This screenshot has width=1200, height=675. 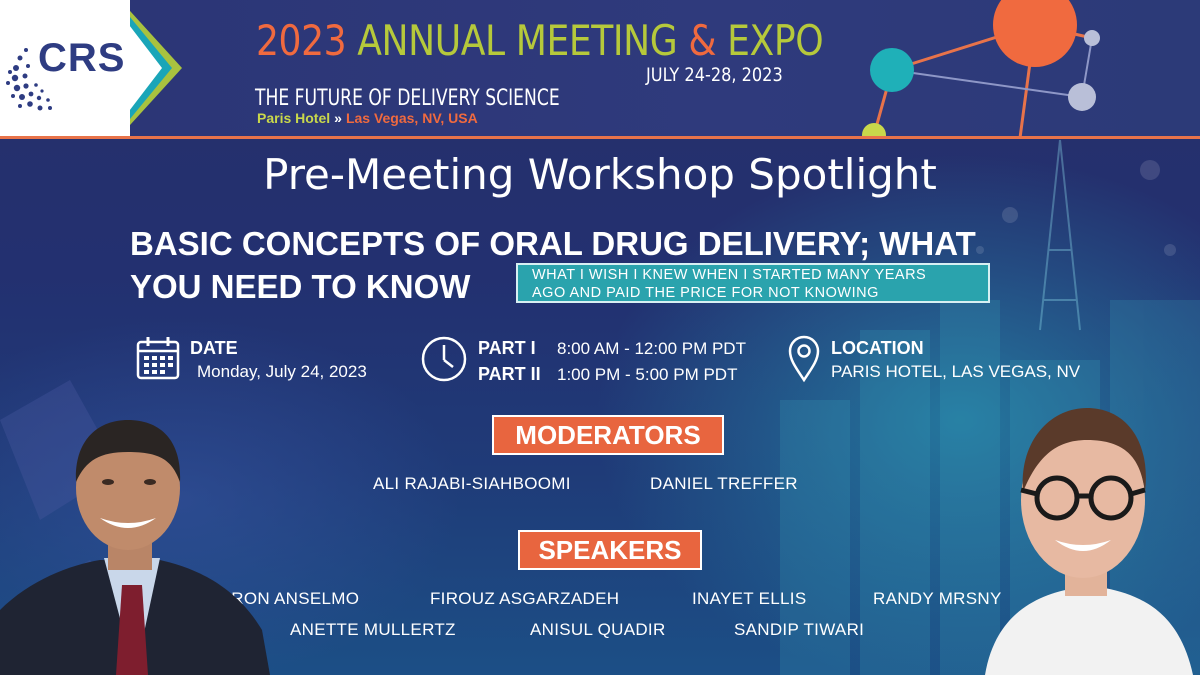 I want to click on part2-label: PART II, so click(x=509, y=374).